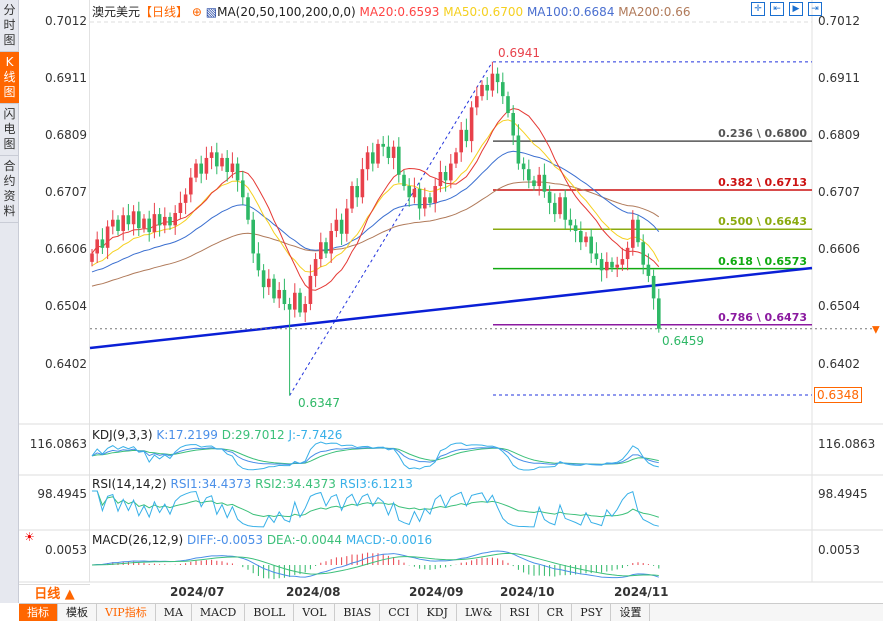 The height and width of the screenshot is (621, 883). What do you see at coordinates (116, 12) in the screenshot?
I see `symbol-name: 澳元美元` at bounding box center [116, 12].